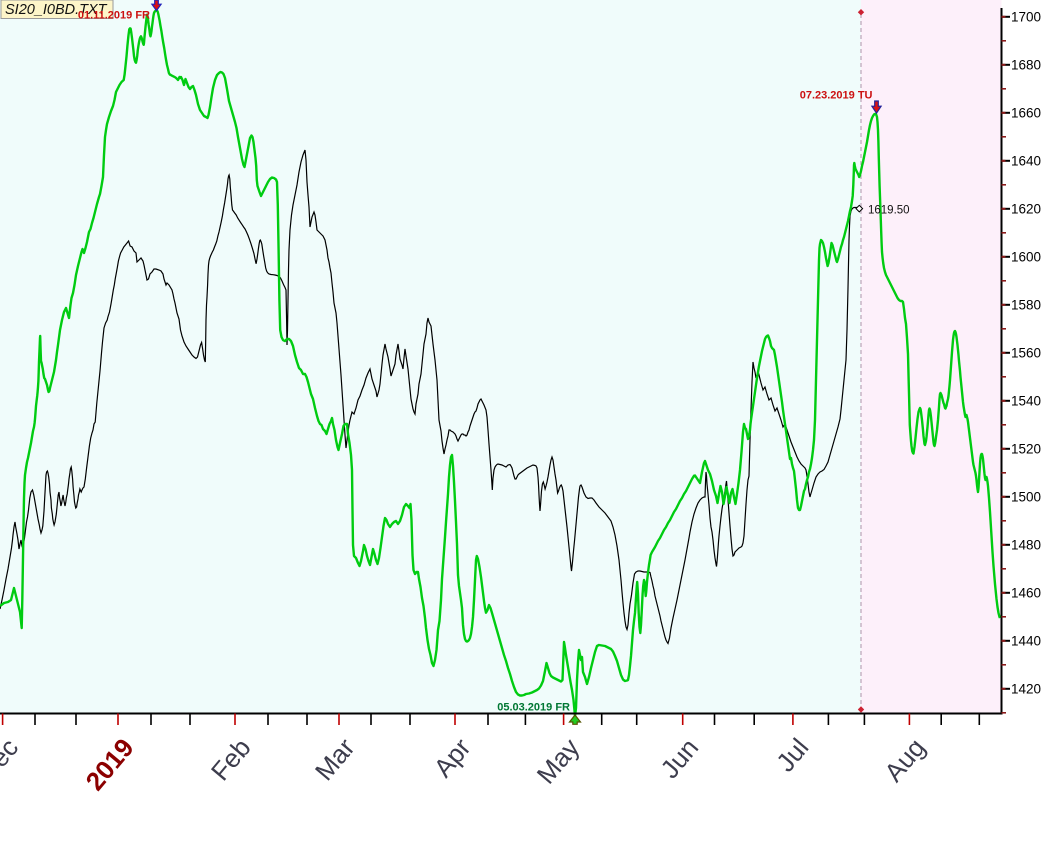 Image resolution: width=1063 pixels, height=849 pixels. Describe the element at coordinates (889, 211) in the screenshot. I see `svg-text: 1619.50` at that location.